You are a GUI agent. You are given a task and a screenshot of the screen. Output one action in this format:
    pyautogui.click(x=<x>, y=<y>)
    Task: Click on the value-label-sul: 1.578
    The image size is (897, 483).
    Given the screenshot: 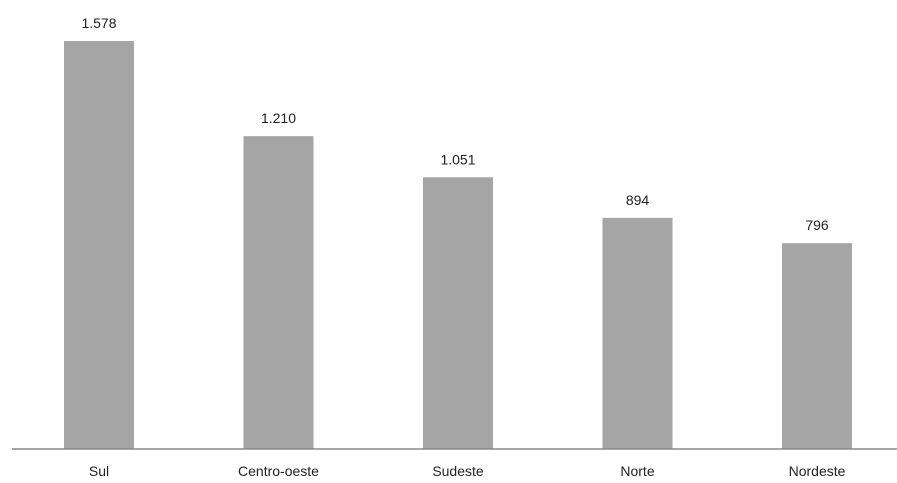 What is the action you would take?
    pyautogui.click(x=98, y=23)
    